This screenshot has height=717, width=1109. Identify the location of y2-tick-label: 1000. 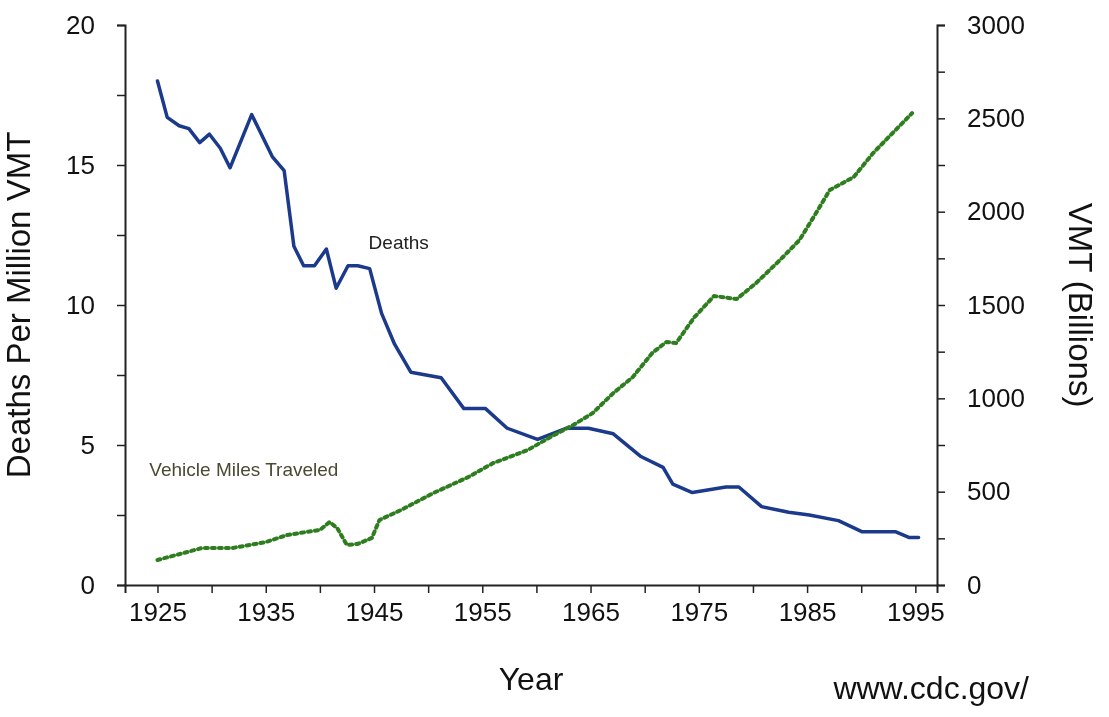
(996, 398).